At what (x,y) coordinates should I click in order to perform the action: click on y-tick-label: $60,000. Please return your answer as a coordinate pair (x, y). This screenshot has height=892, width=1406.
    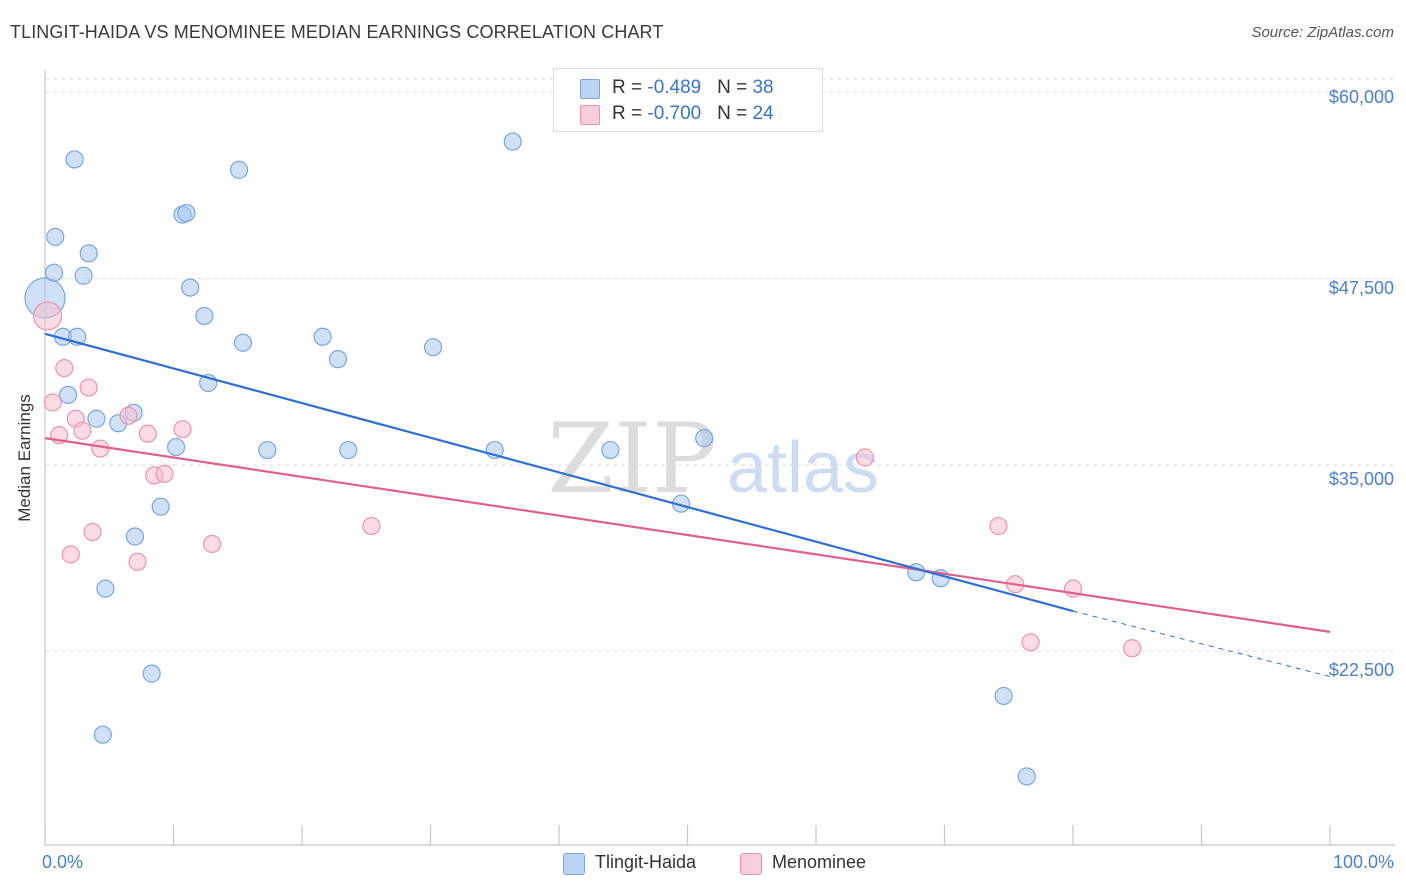
    Looking at the image, I should click on (1361, 97).